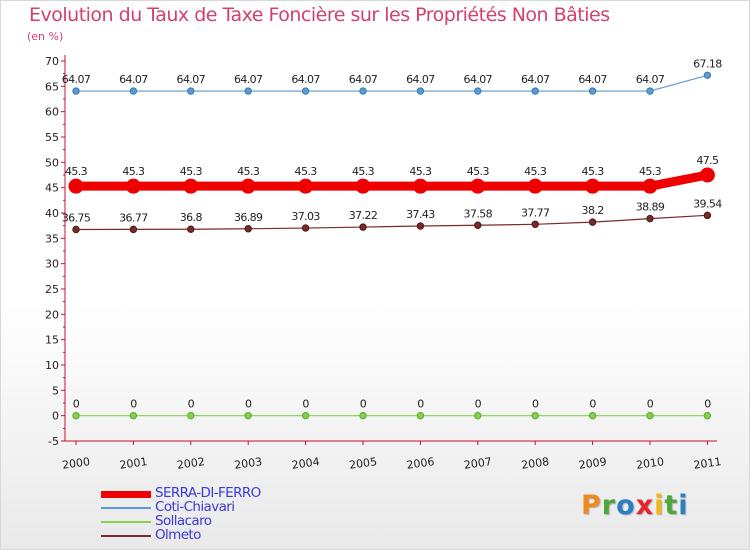  What do you see at coordinates (535, 212) in the screenshot?
I see `data-label-olmeto: 37.77` at bounding box center [535, 212].